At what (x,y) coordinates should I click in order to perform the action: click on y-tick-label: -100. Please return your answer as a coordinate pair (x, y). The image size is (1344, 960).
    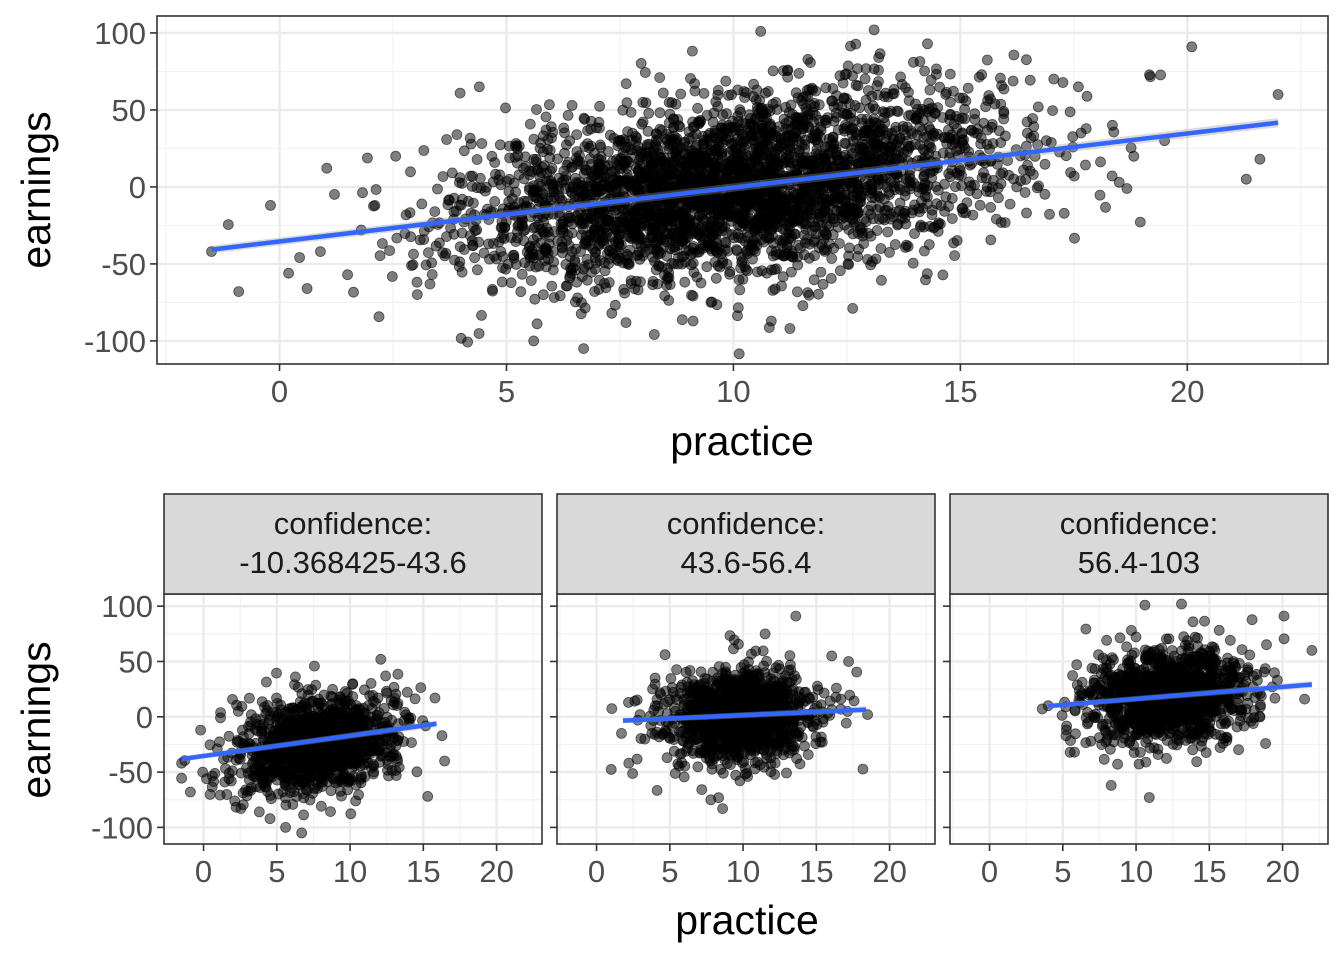
    Looking at the image, I should click on (122, 827).